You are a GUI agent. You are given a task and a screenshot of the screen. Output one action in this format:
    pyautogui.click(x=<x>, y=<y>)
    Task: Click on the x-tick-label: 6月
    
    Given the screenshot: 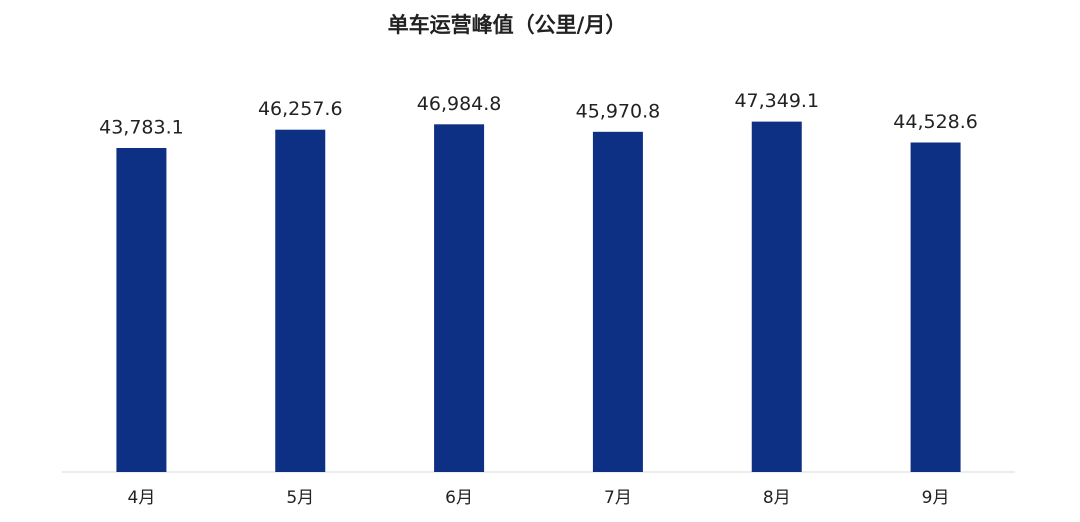 What is the action you would take?
    pyautogui.click(x=459, y=498)
    